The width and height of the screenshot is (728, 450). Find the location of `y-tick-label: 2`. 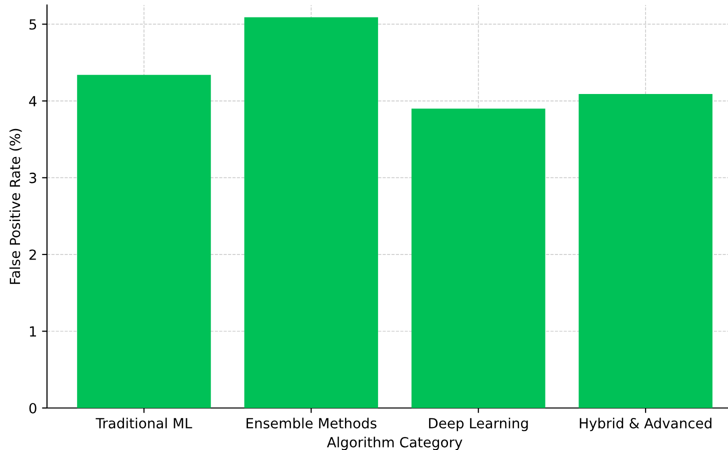

y-tick-label: 2 is located at coordinates (32, 254).